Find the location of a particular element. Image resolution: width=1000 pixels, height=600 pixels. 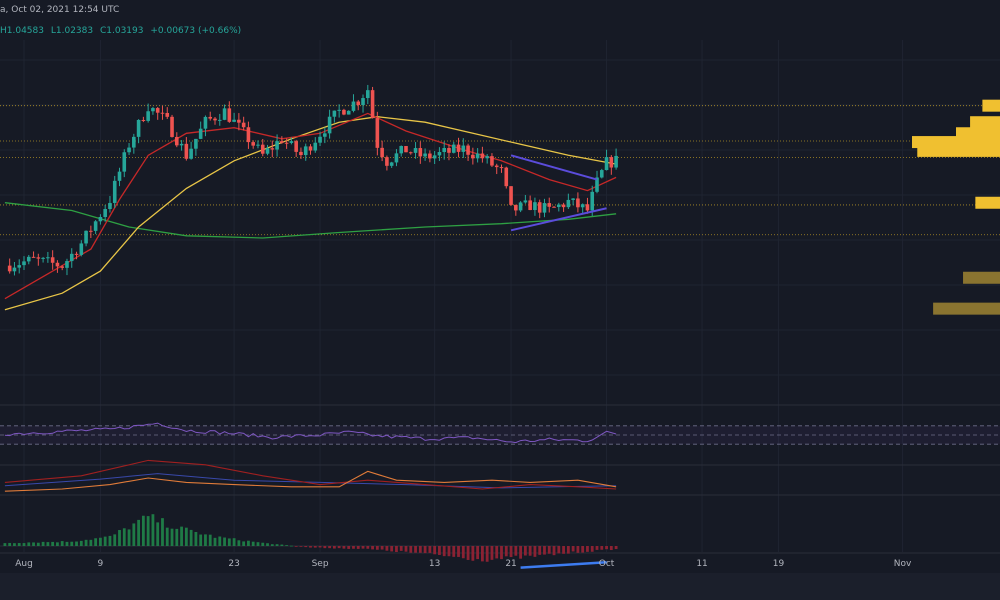

x-tick-label-7: 11 is located at coordinates (701, 564).